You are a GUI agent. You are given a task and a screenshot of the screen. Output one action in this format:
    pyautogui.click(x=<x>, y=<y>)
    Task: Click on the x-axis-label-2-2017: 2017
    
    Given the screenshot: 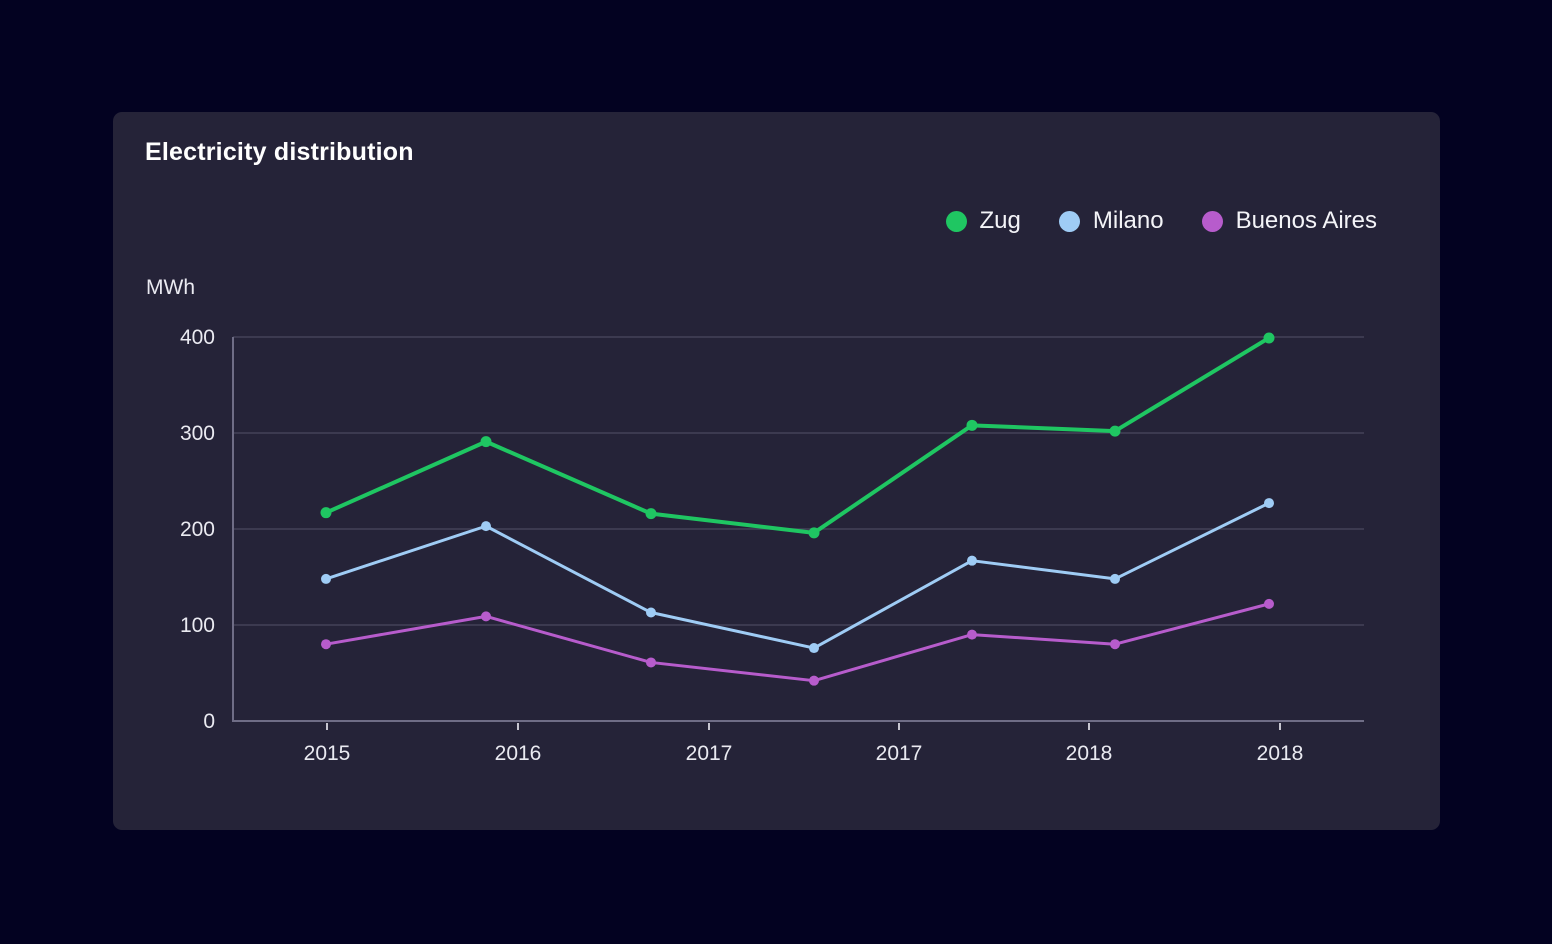 What is the action you would take?
    pyautogui.click(x=709, y=753)
    